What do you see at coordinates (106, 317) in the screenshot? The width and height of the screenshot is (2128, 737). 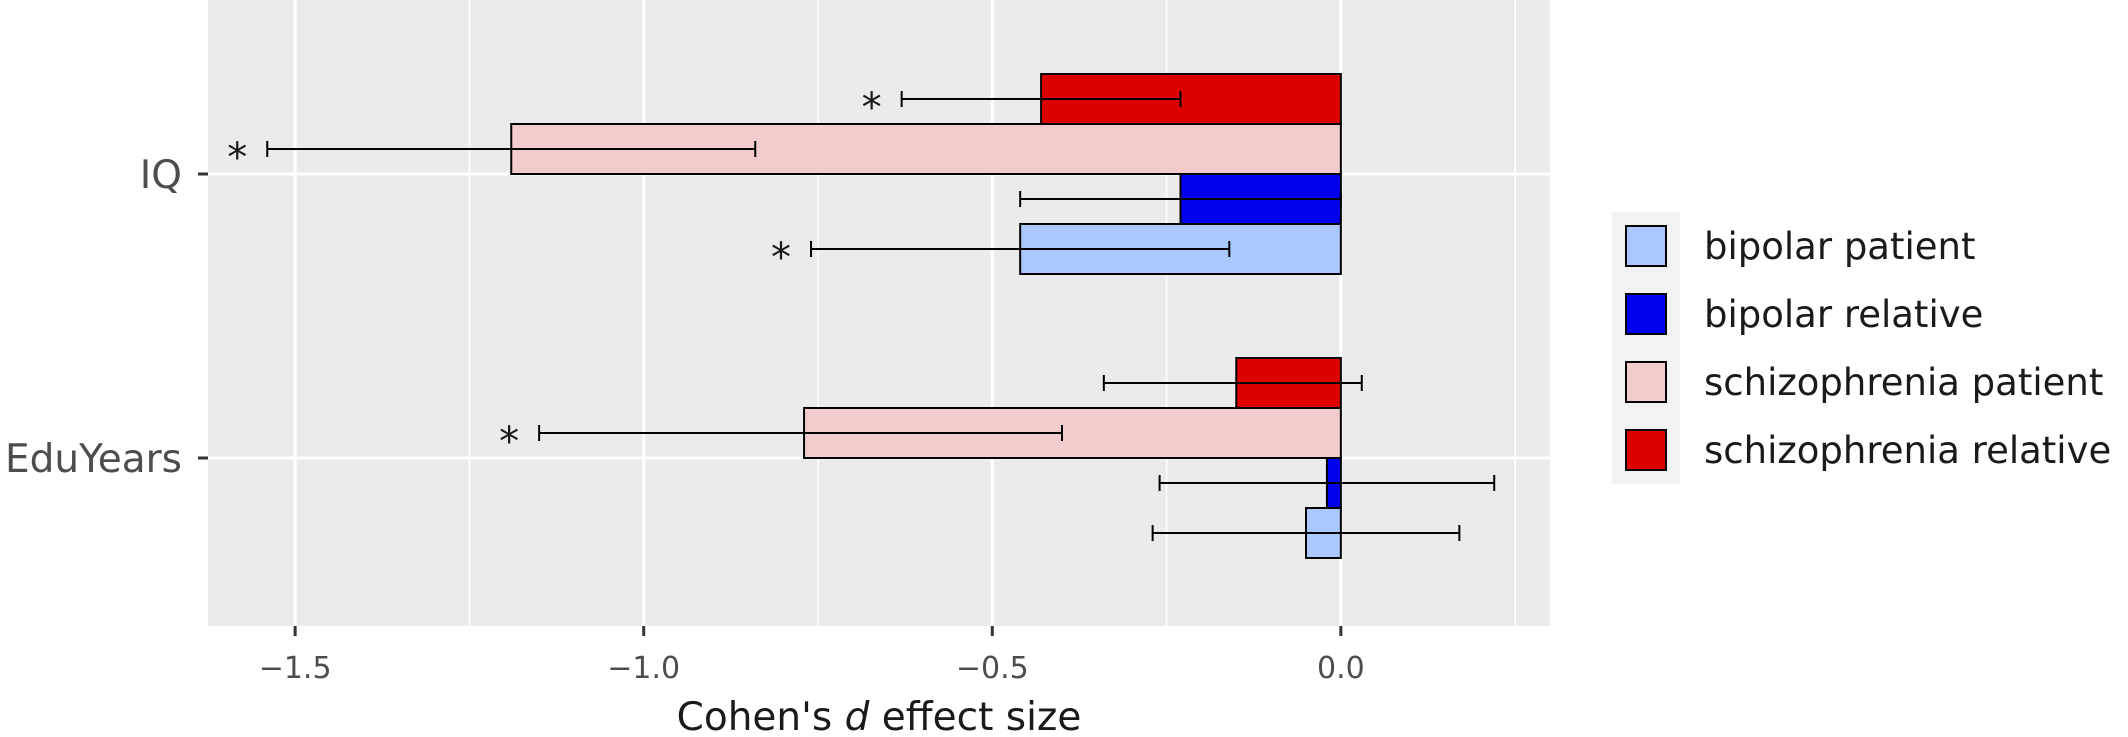 I see `y-axis: IQ EduYears` at bounding box center [106, 317].